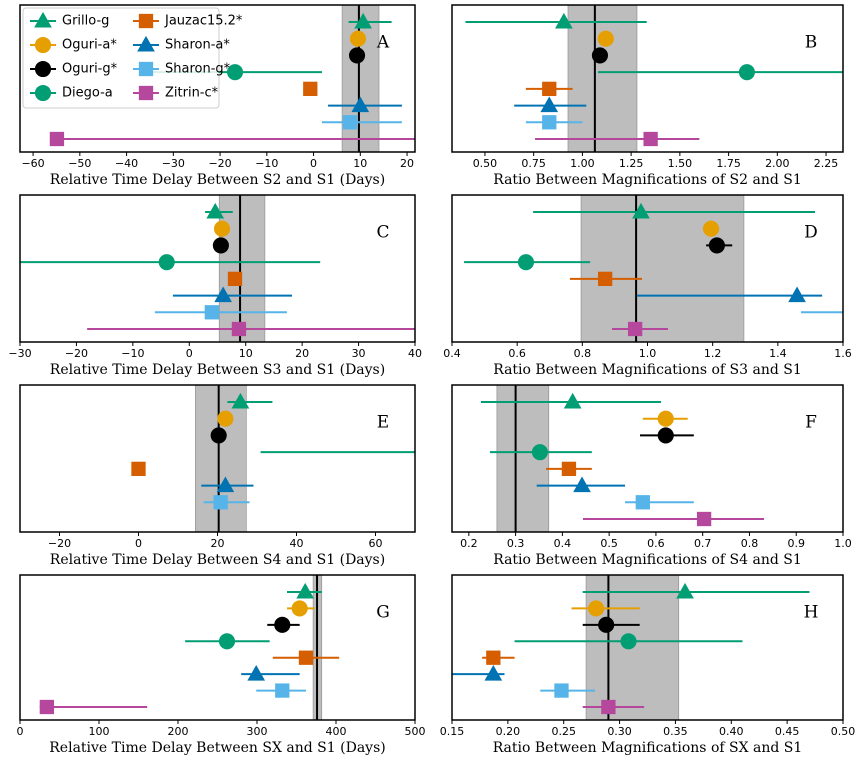  I want to click on x-tick-label: −30, so click(19, 353).